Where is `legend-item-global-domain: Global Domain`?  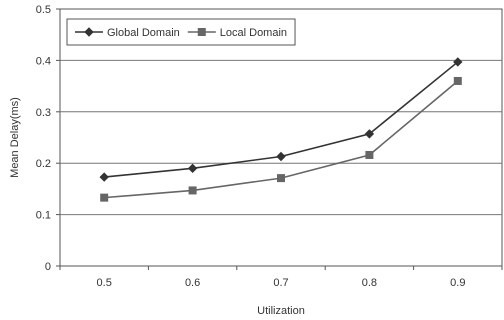 legend-item-global-domain: Global Domain is located at coordinates (127, 33).